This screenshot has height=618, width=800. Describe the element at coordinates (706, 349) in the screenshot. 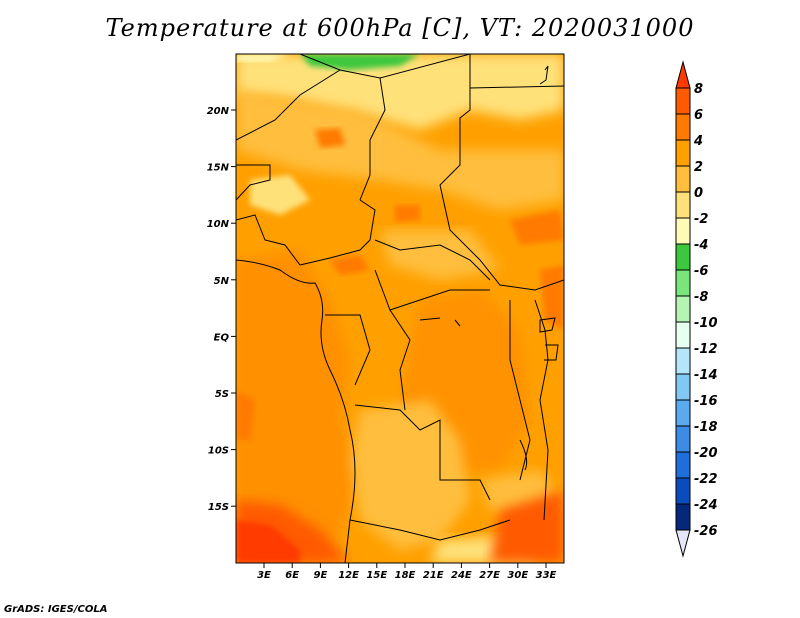

I see `colorbar-label: -12` at that location.